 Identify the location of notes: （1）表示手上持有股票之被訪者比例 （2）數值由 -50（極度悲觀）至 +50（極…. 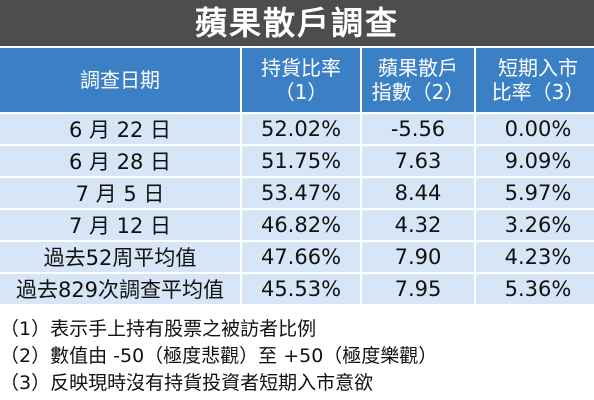
(218, 356).